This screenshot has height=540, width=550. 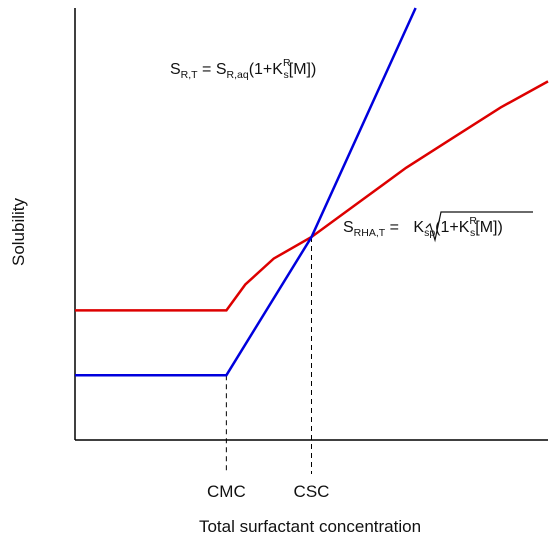 I want to click on eq1-rhs-sub: R,aq, so click(x=238, y=75).